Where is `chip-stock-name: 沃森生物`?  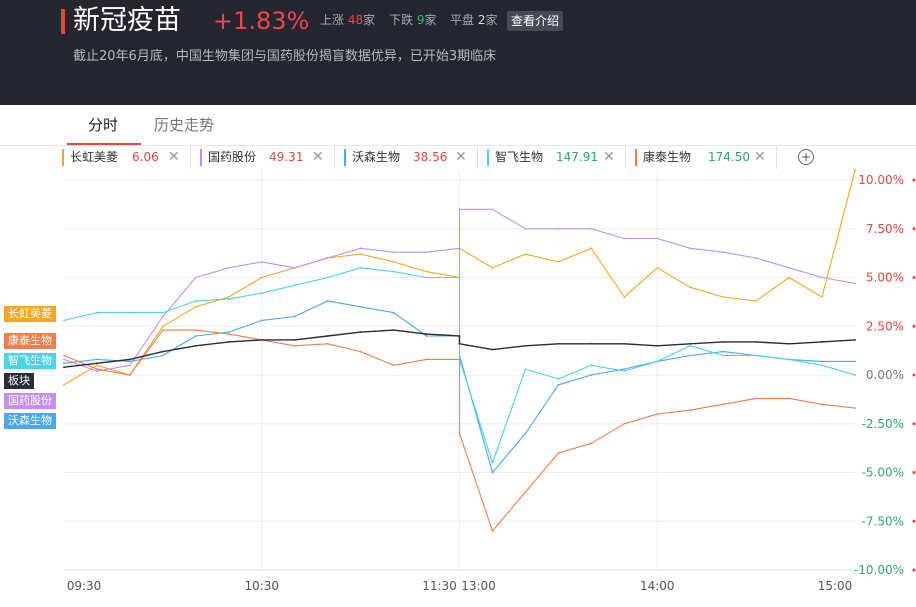 chip-stock-name: 沃森生物 is located at coordinates (376, 157).